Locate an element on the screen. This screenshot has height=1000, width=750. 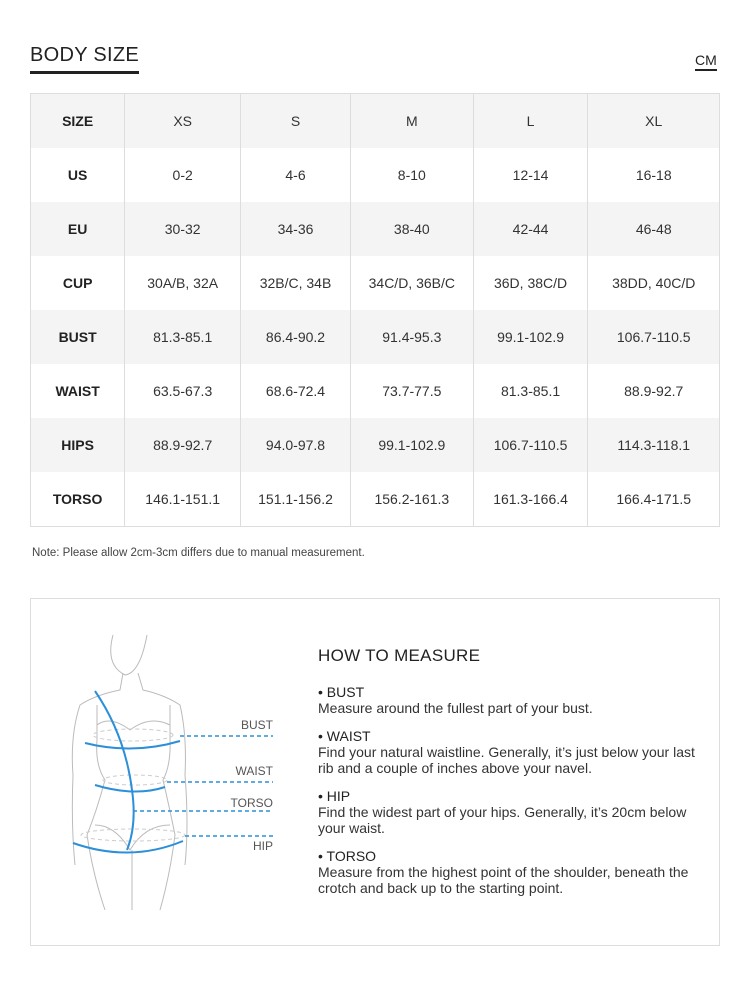
row-label: TORSO is located at coordinates (77, 499).